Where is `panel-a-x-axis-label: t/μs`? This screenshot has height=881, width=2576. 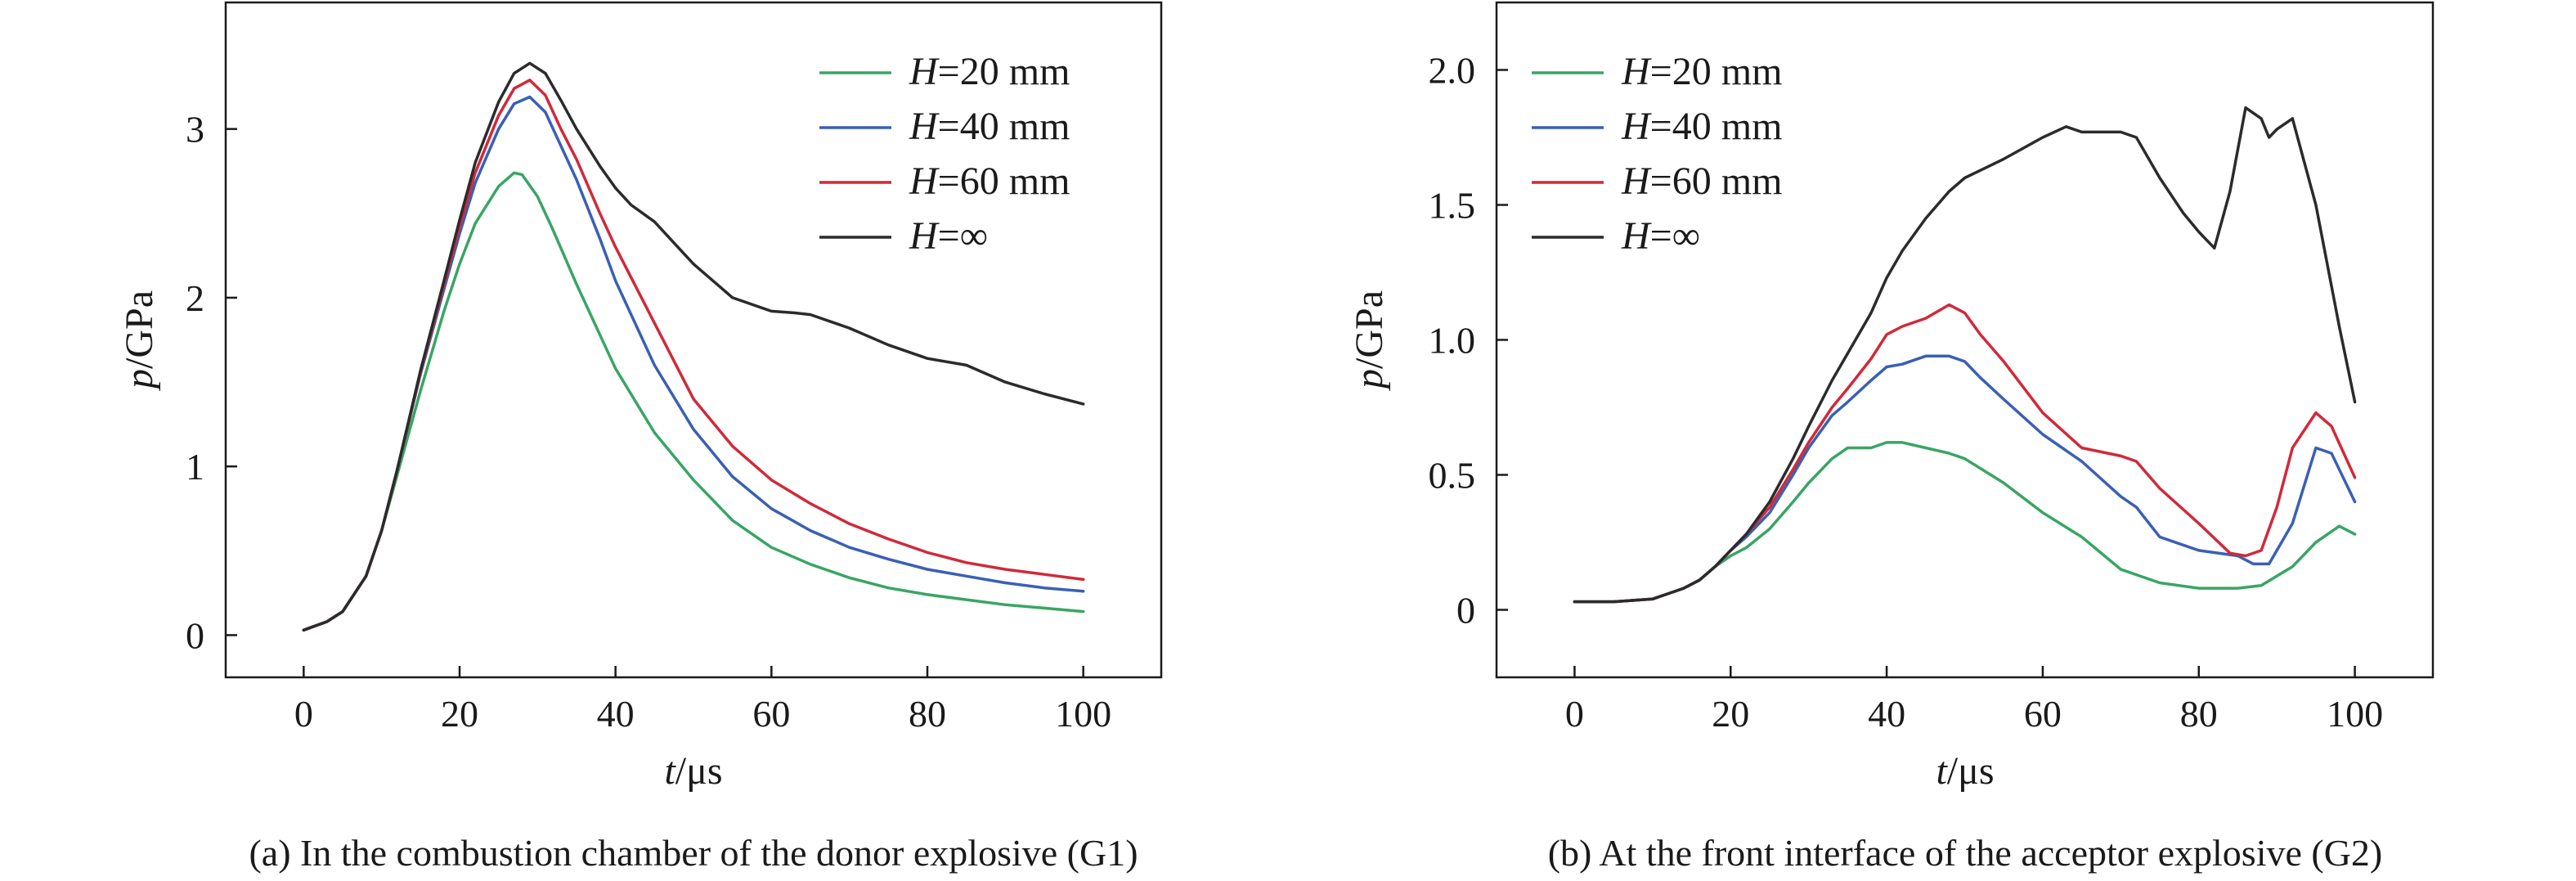
panel-a-x-axis-label: t/μs is located at coordinates (693, 771).